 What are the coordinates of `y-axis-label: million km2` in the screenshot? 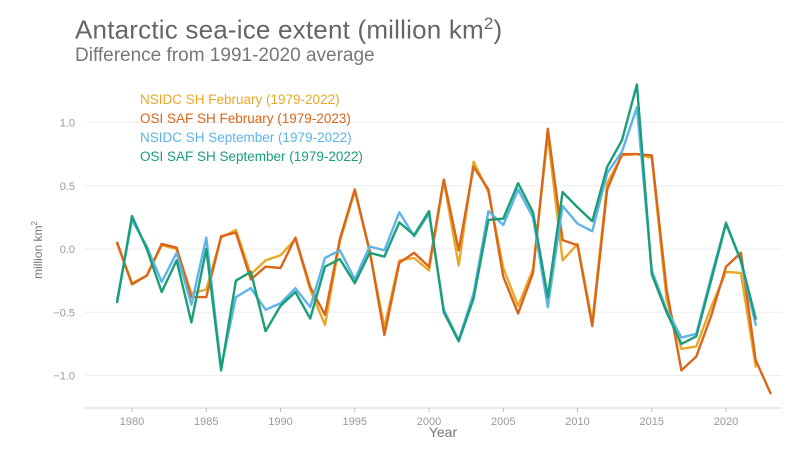 It's located at (37, 250).